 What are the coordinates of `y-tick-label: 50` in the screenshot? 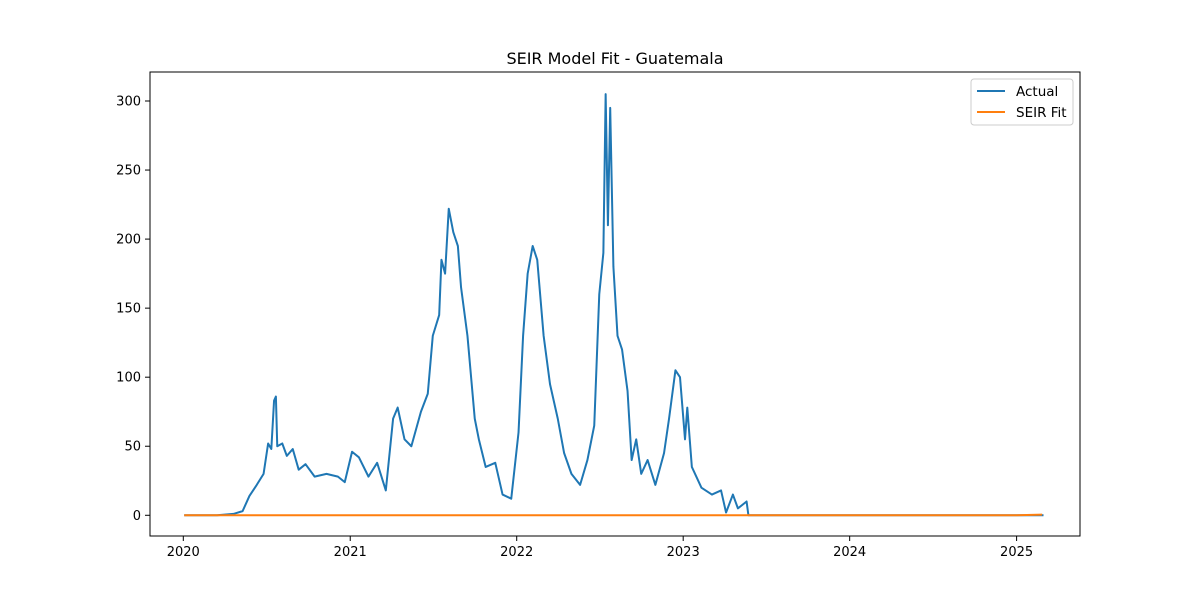 It's located at (132, 447).